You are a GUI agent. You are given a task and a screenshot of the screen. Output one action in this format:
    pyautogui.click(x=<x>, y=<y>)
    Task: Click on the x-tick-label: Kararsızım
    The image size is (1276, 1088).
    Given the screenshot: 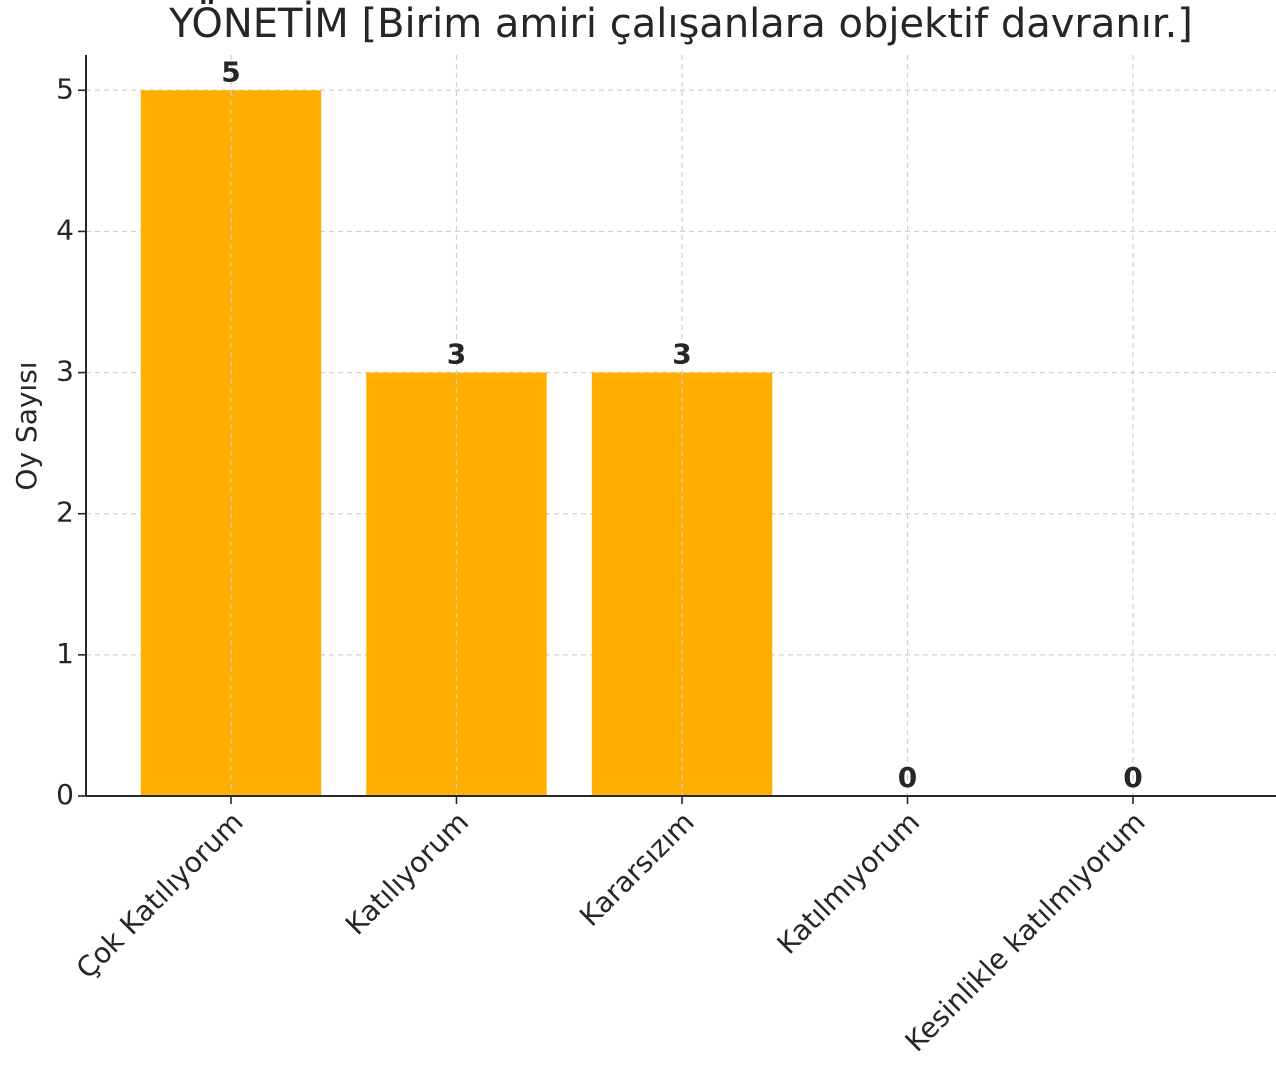 What is the action you would take?
    pyautogui.click(x=637, y=869)
    